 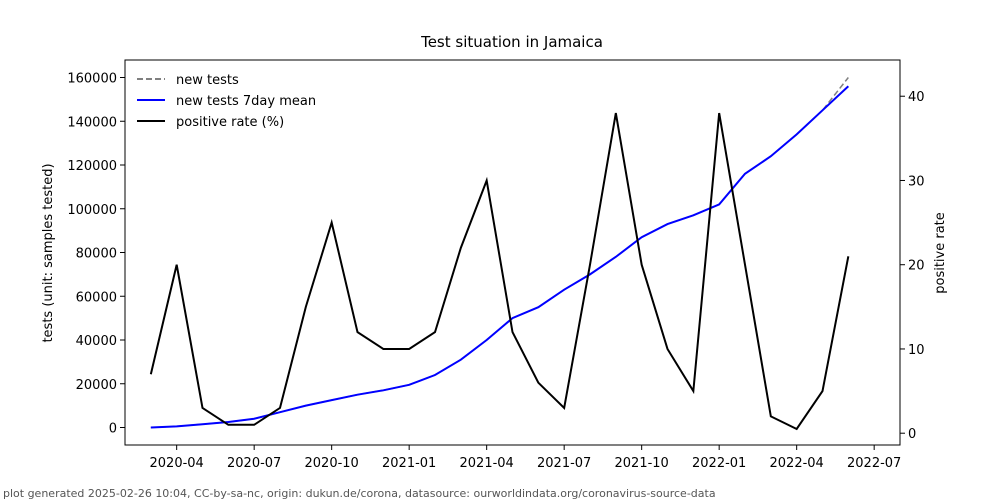 What do you see at coordinates (230, 122) in the screenshot?
I see `legend-label: positive rate (%)` at bounding box center [230, 122].